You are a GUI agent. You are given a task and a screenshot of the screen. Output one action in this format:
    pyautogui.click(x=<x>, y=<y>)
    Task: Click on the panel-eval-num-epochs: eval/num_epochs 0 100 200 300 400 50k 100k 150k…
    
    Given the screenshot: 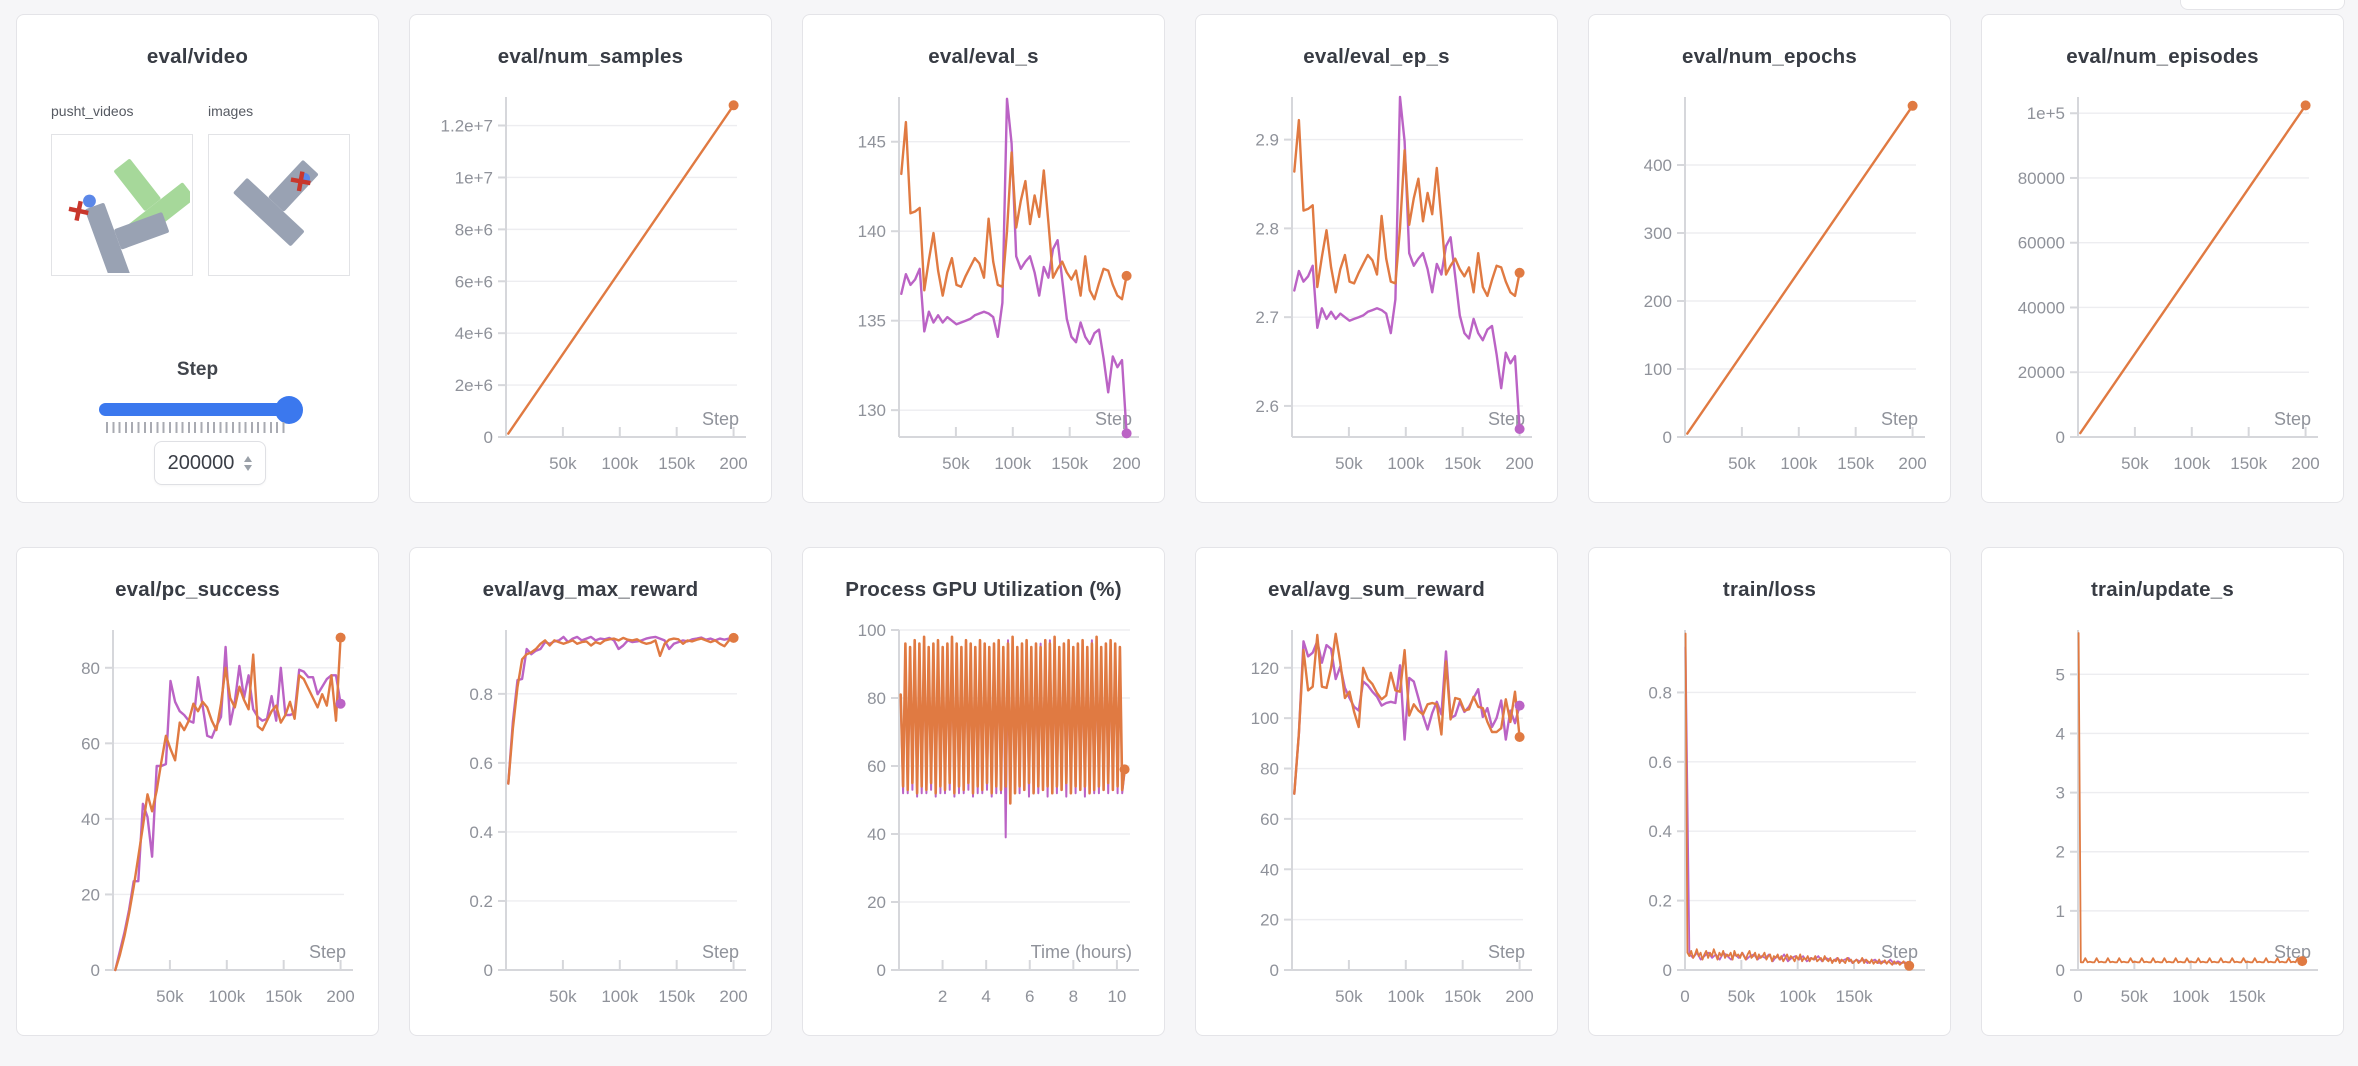 What is the action you would take?
    pyautogui.click(x=1769, y=258)
    